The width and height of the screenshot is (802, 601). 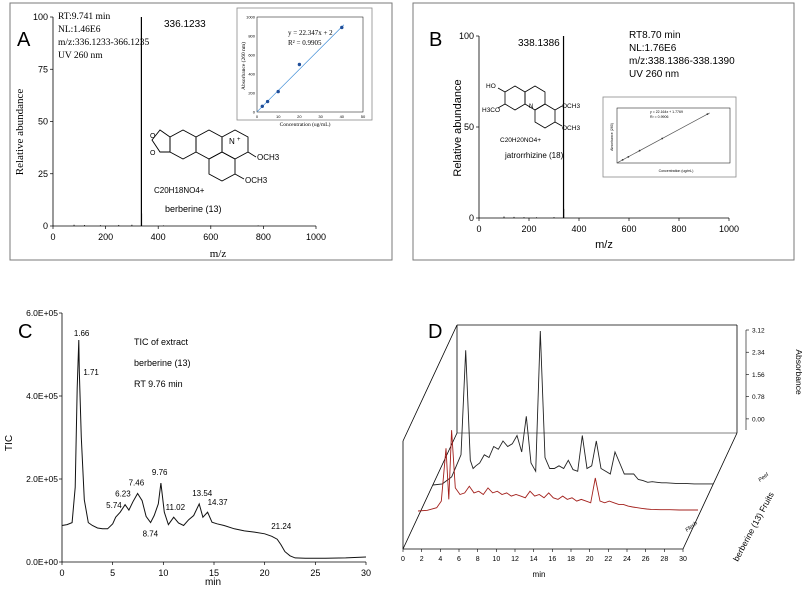 I want to click on z-tick-label: 3.12, so click(x=758, y=331).